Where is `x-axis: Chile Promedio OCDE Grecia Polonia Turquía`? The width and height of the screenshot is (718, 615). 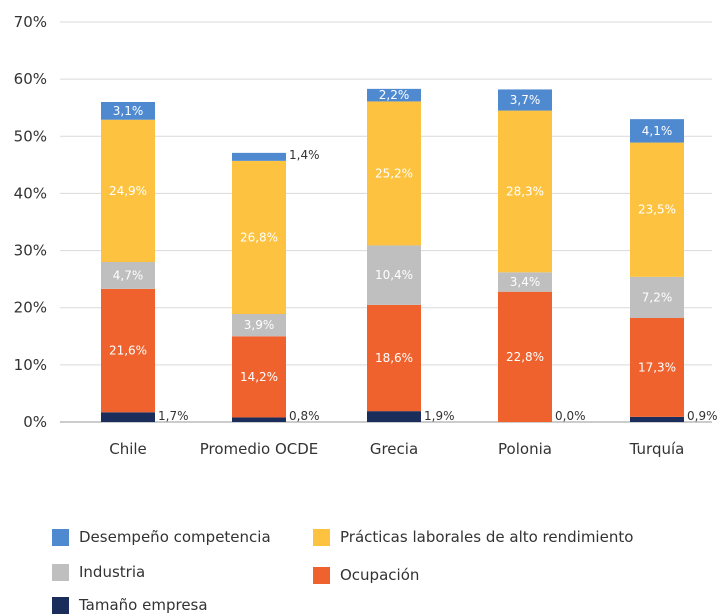
x-axis: Chile Promedio OCDE Grecia Polonia Turquía is located at coordinates (396, 449).